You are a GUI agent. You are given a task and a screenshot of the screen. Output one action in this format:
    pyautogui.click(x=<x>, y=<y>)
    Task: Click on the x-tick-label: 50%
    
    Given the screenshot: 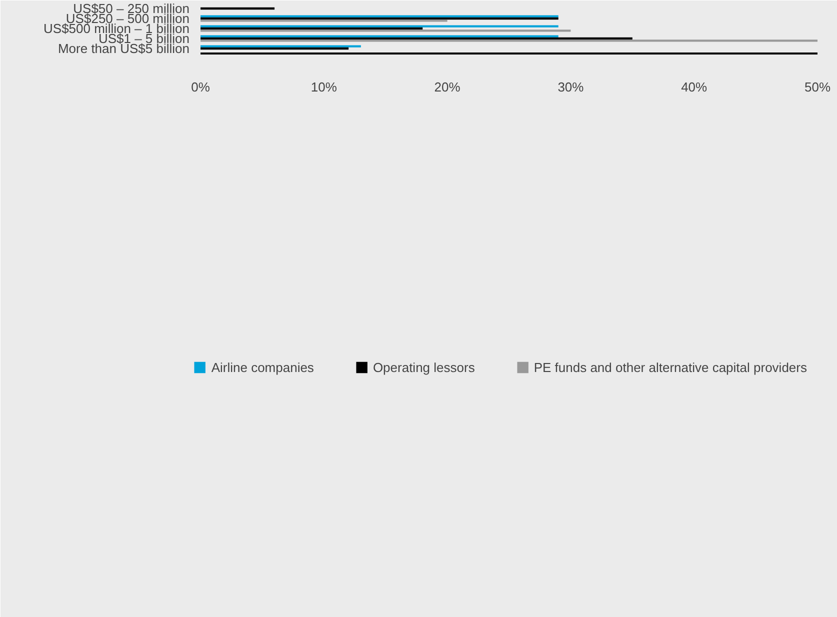 What is the action you would take?
    pyautogui.click(x=817, y=87)
    